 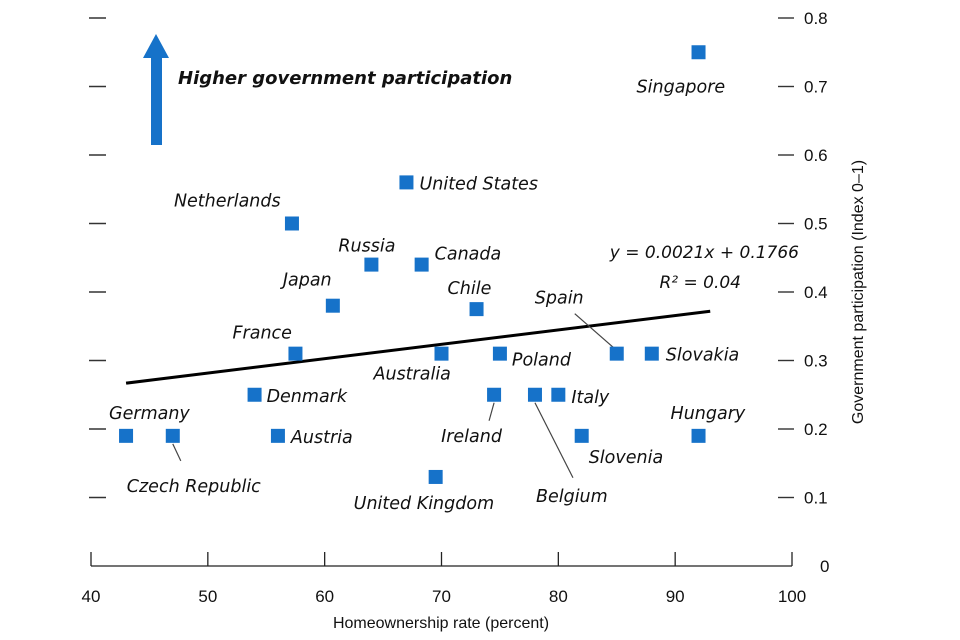 I want to click on point-label-czech-republic: Czech Republic, so click(x=194, y=487).